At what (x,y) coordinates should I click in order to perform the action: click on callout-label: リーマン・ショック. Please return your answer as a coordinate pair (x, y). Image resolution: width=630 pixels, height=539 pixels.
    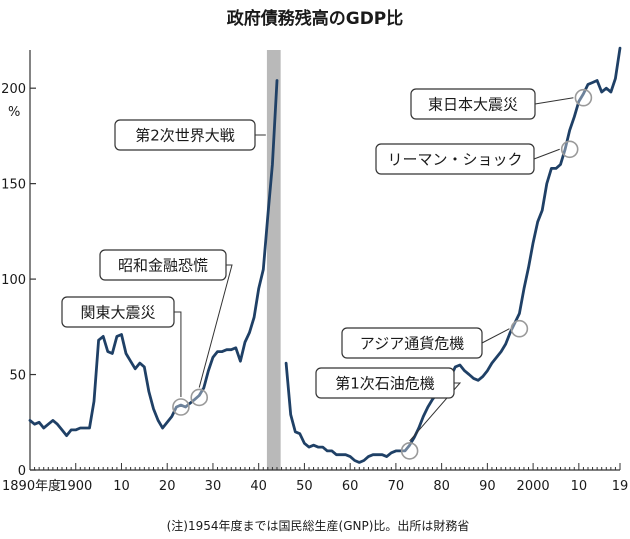
    Looking at the image, I should click on (454, 160).